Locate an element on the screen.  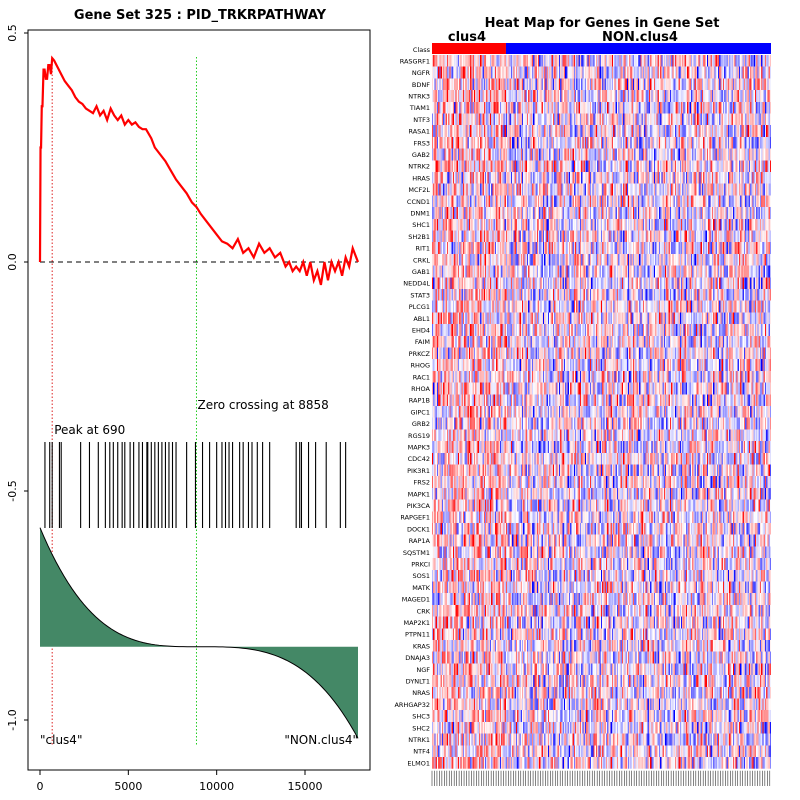
x-tick-label: 15000 is located at coordinates (305, 786).